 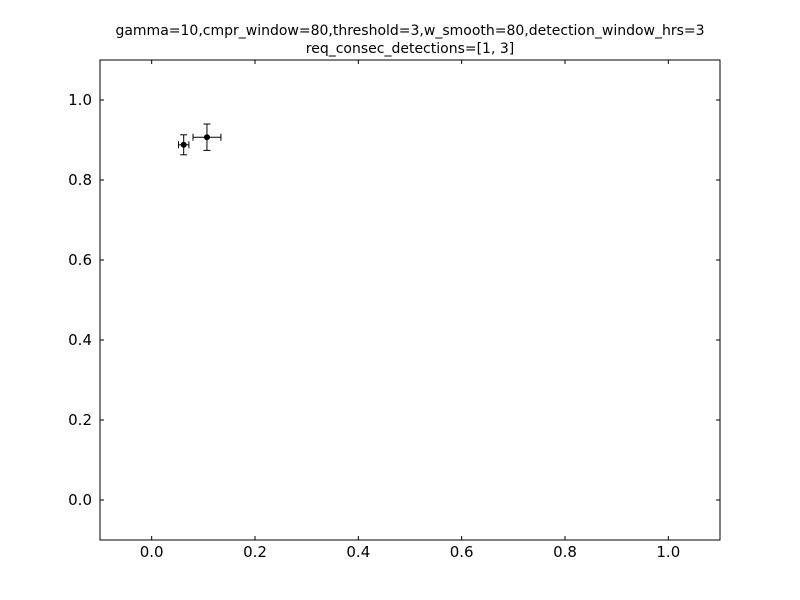 What do you see at coordinates (80, 340) in the screenshot?
I see `y-tick-label: 0.4` at bounding box center [80, 340].